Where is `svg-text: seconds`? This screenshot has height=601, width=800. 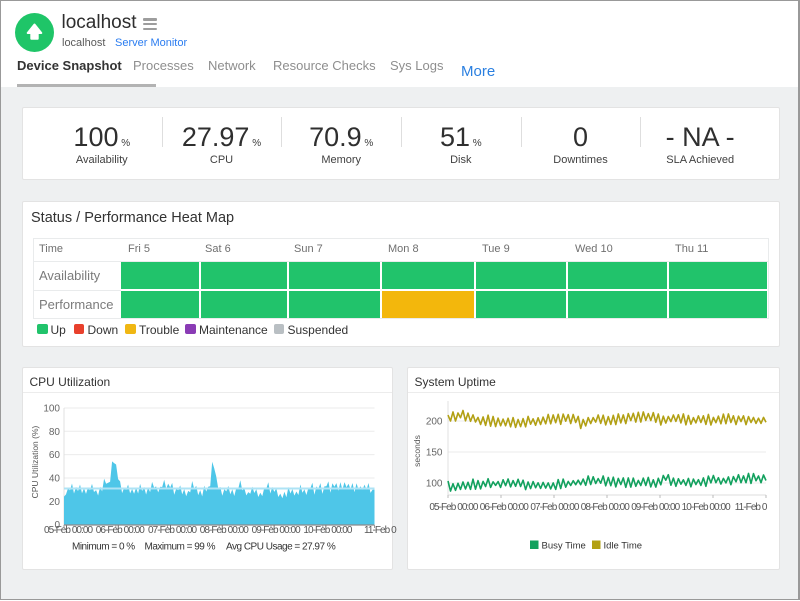 svg-text: seconds is located at coordinates (417, 451).